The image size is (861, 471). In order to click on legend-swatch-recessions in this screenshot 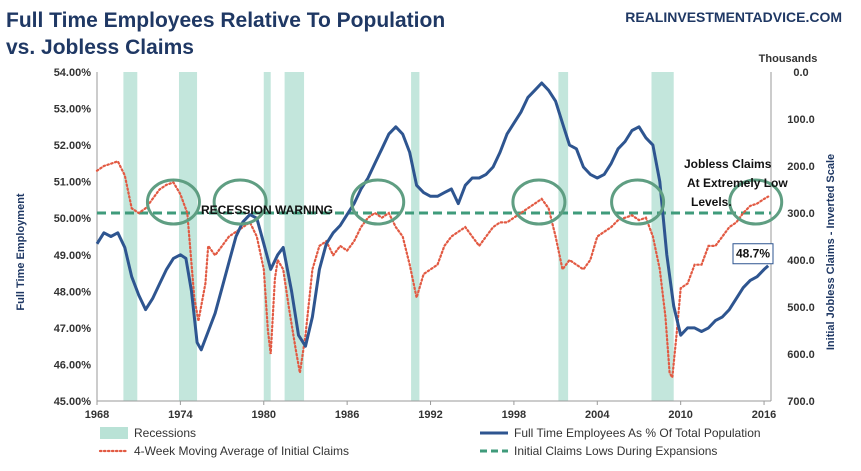, I will do `click(114, 433)`.